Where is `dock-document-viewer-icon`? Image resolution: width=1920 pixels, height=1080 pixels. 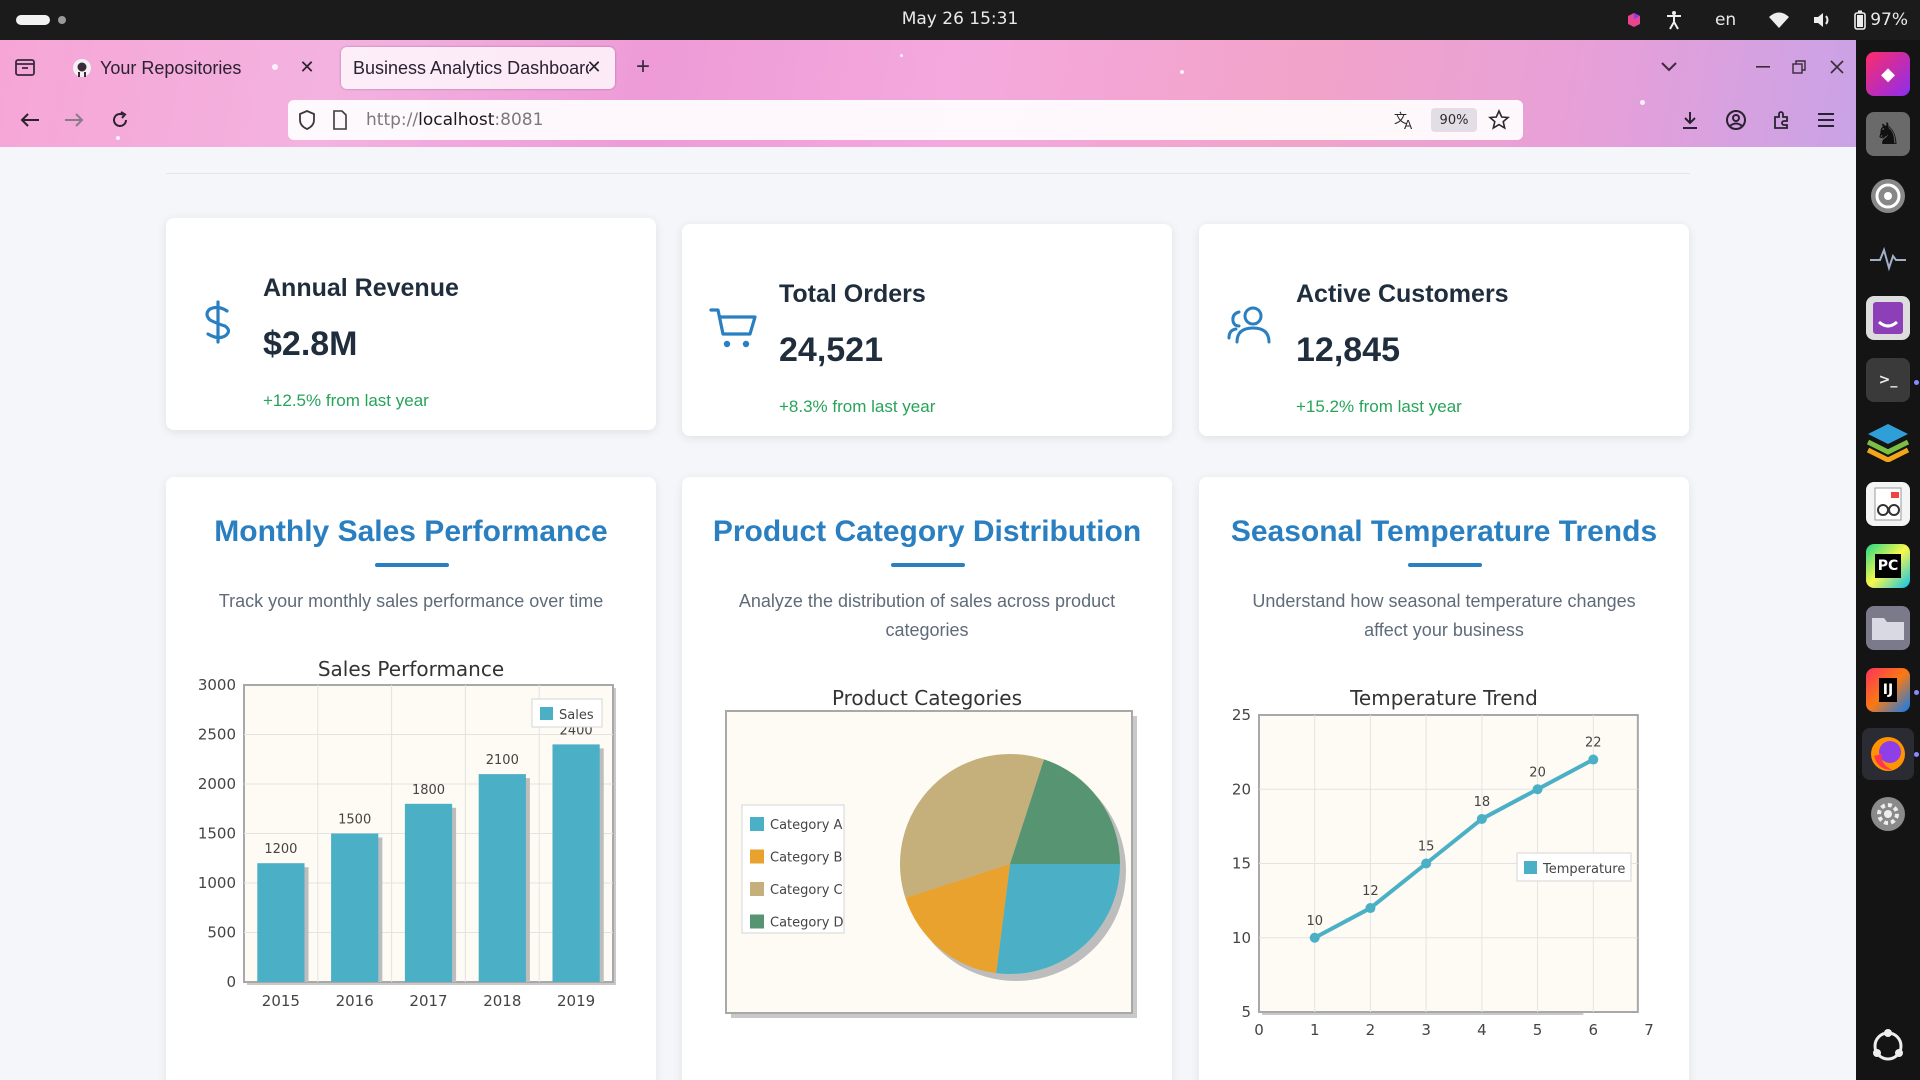
dock-document-viewer-icon is located at coordinates (1888, 504).